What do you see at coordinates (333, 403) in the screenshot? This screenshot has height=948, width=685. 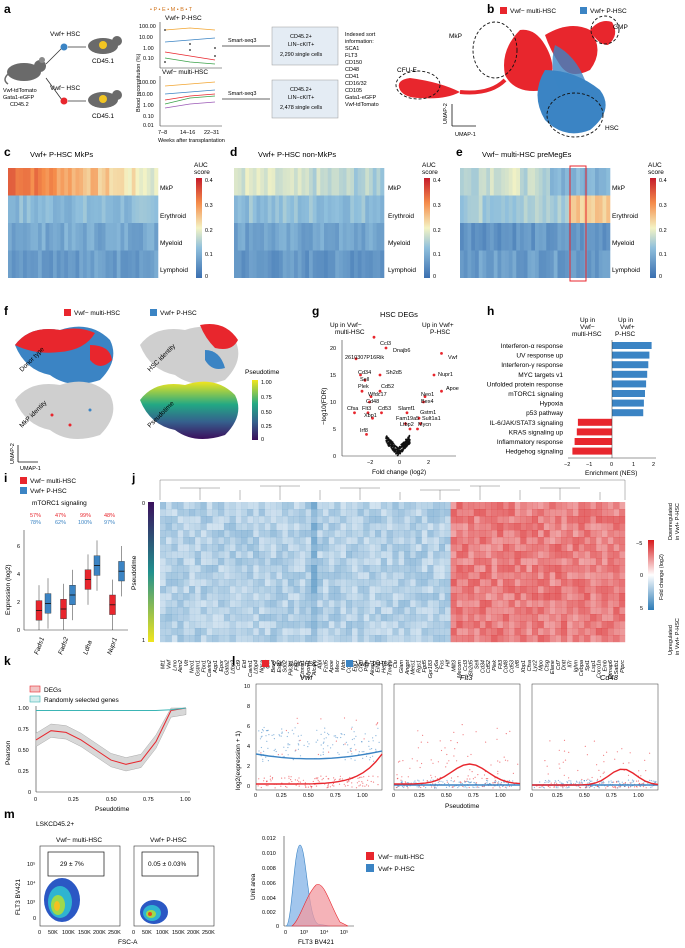 I see `ytick: 10` at bounding box center [333, 403].